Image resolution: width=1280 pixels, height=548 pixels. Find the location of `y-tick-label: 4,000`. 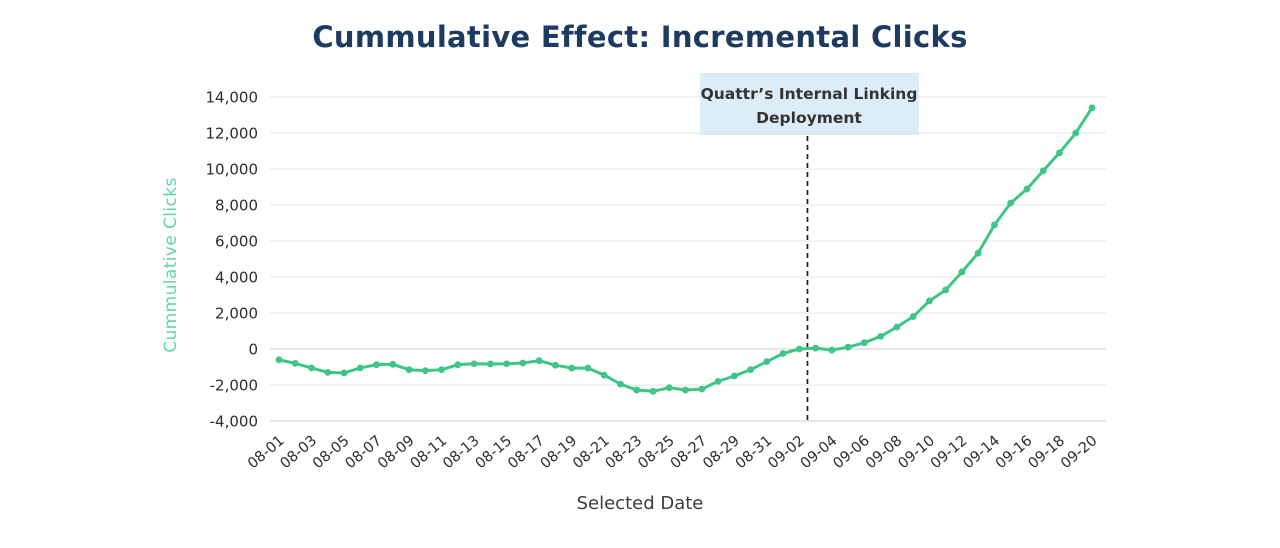

y-tick-label: 4,000 is located at coordinates (236, 278).